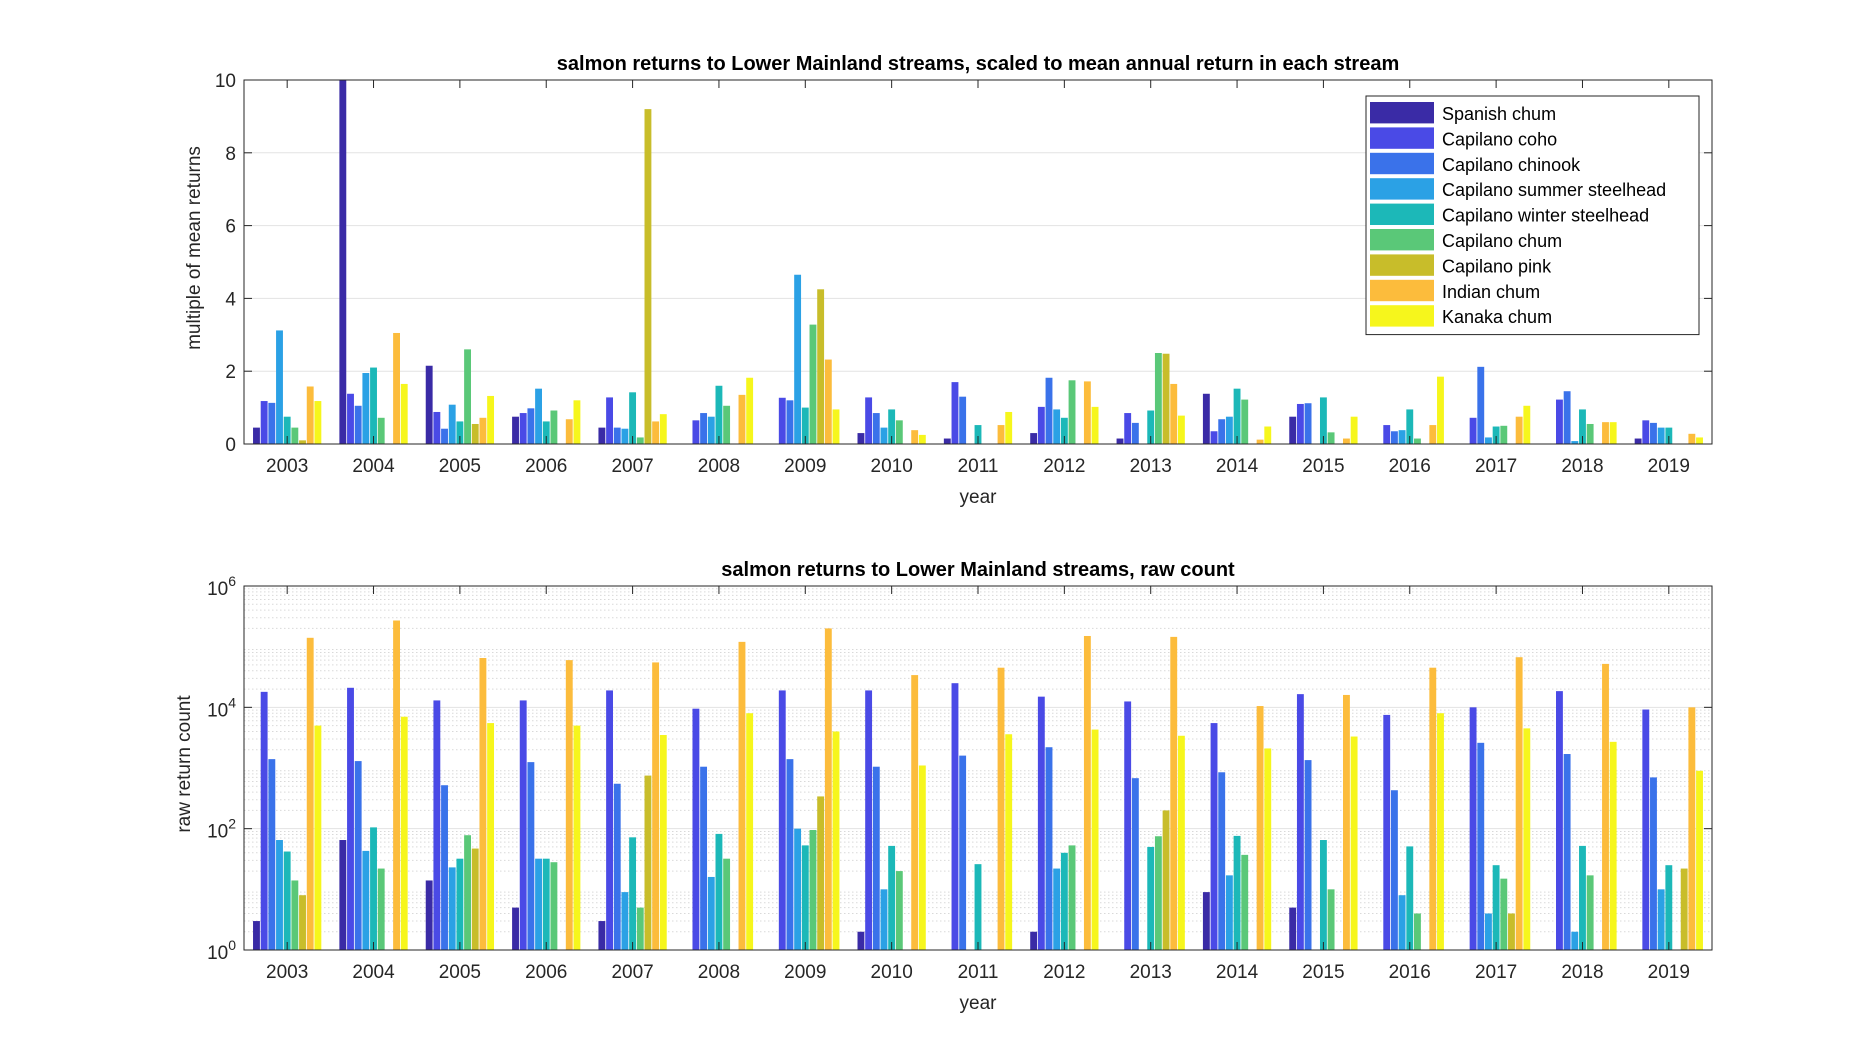 Image resolution: width=1870 pixels, height=1052 pixels. Describe the element at coordinates (230, 445) in the screenshot. I see `y-tick-label: 0` at that location.